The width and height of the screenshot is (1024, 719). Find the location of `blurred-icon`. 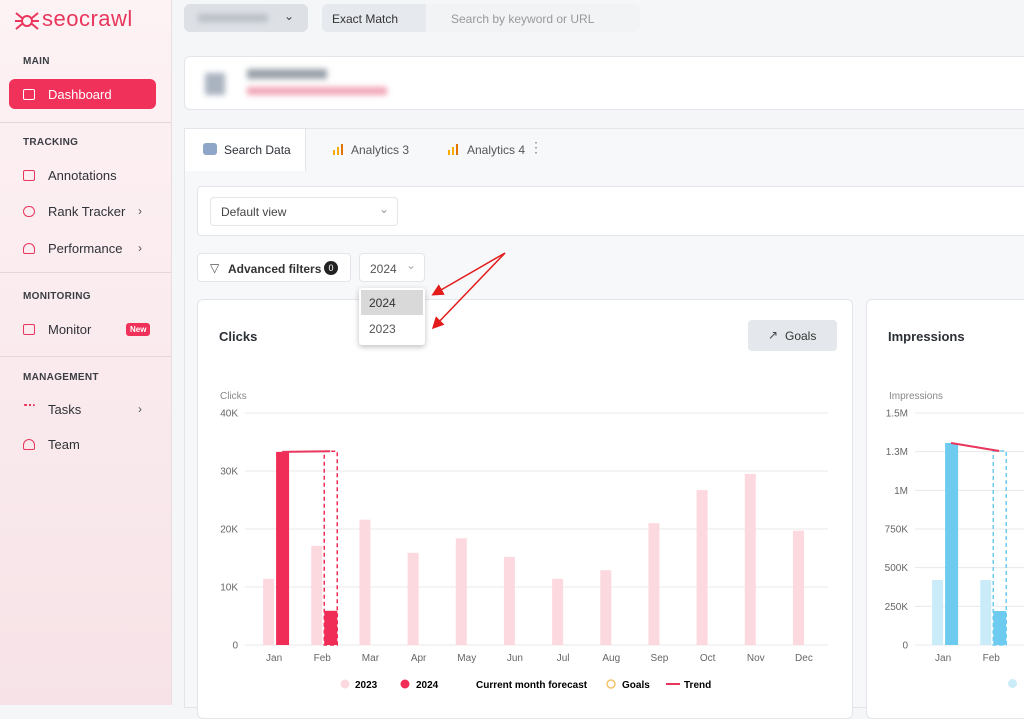

blurred-icon is located at coordinates (215, 84).